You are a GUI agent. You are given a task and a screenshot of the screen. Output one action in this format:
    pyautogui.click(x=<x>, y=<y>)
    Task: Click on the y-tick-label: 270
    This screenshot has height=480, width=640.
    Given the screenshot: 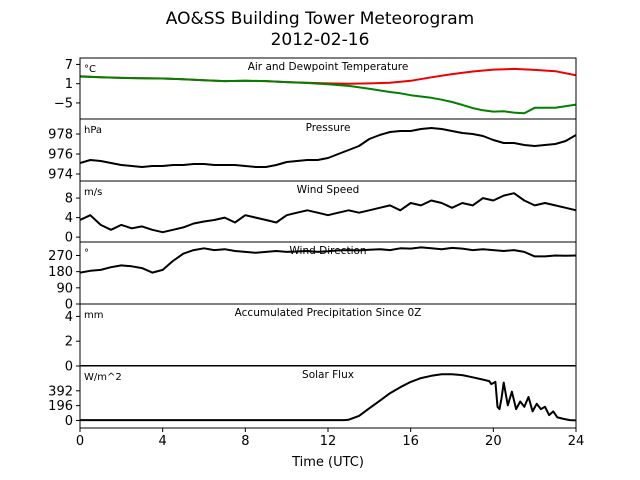 What is the action you would take?
    pyautogui.click(x=60, y=256)
    